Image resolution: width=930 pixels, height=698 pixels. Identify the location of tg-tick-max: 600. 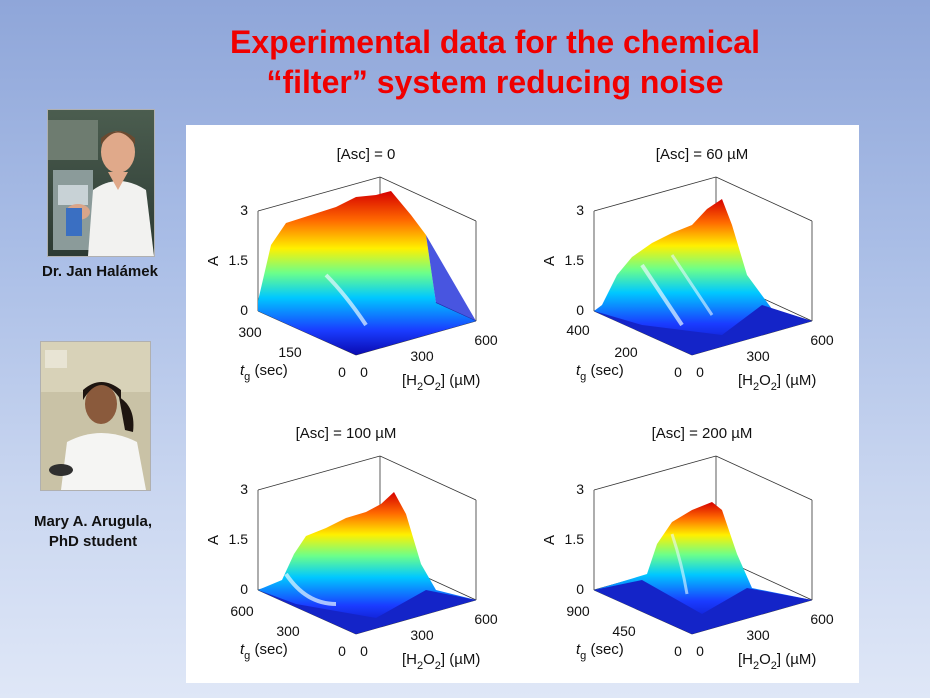
(242, 611).